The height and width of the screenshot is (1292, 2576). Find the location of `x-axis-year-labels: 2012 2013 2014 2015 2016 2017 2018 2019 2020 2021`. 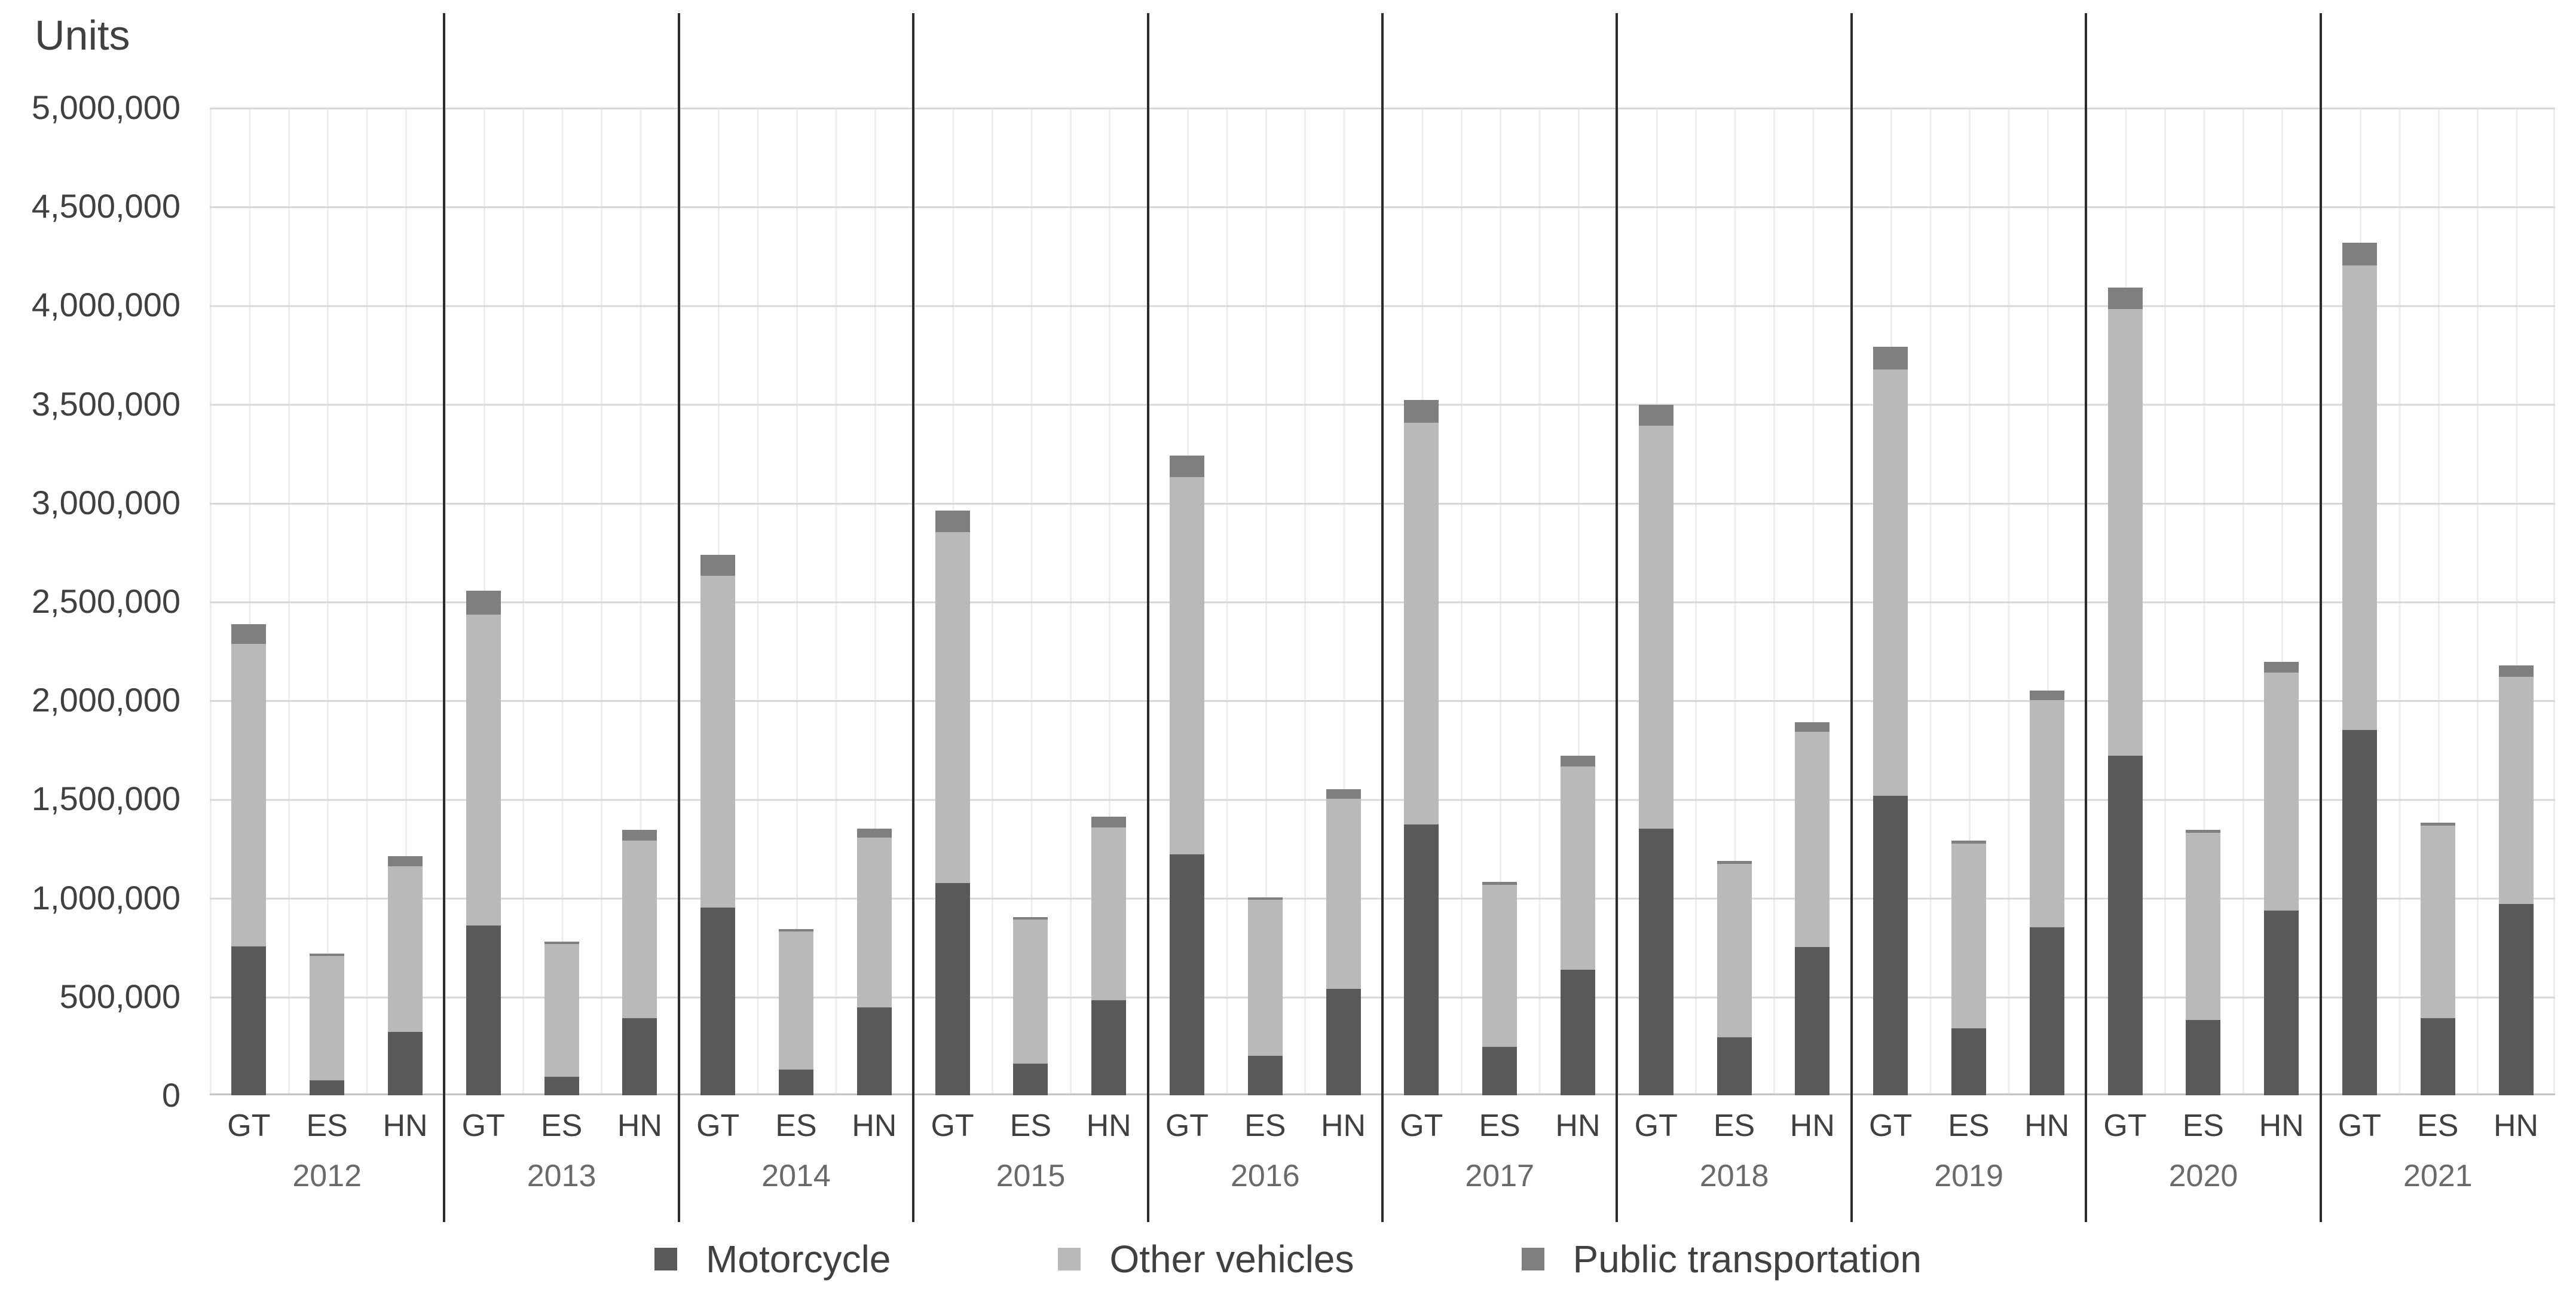

x-axis-year-labels: 2012 2013 2014 2015 2016 2017 2018 2019 2020 2021 is located at coordinates (1382, 1176).